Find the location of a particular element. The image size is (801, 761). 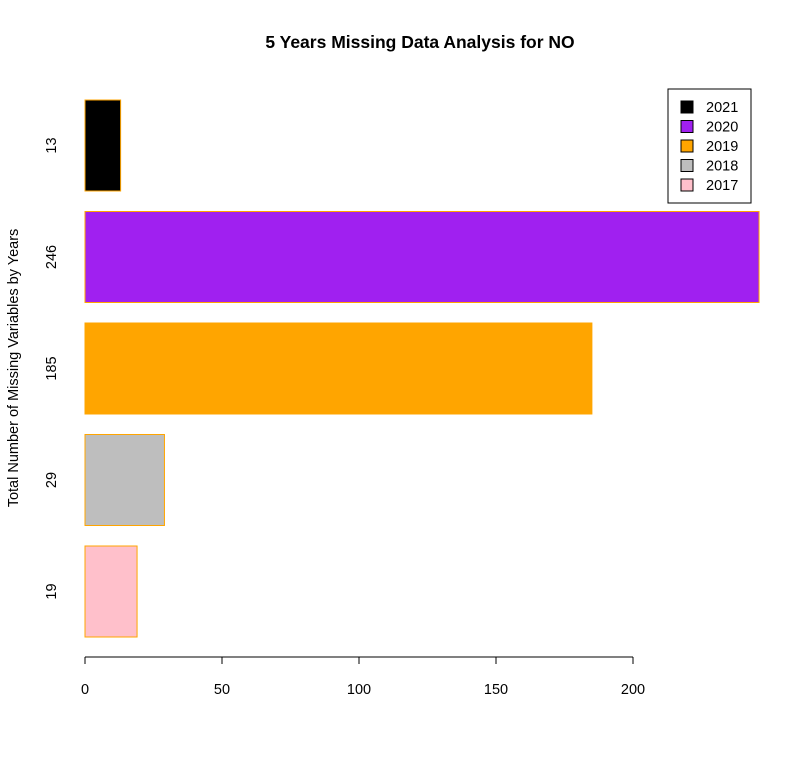

legend-label-2019: 2019 is located at coordinates (722, 147).